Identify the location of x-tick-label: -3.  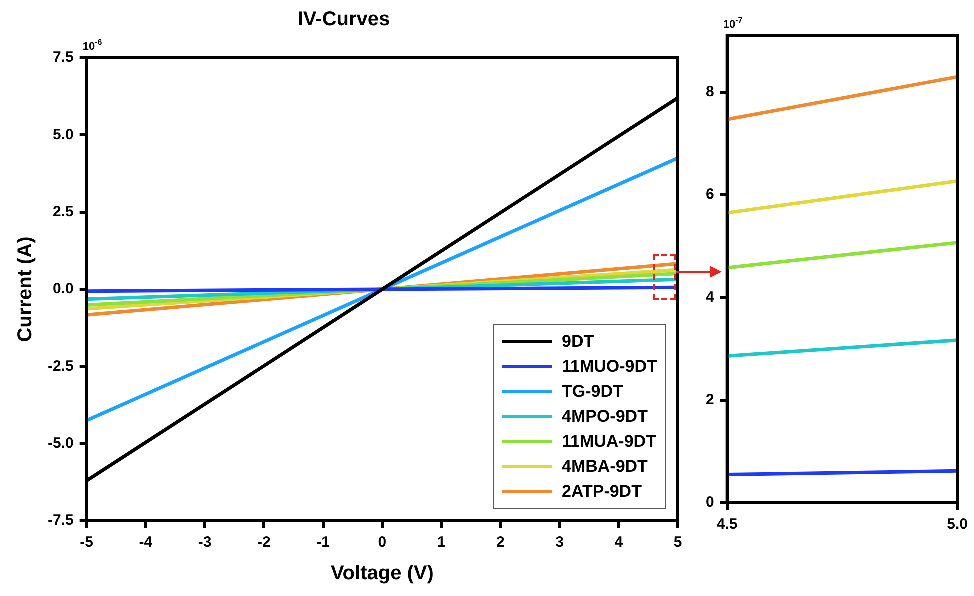
(205, 543).